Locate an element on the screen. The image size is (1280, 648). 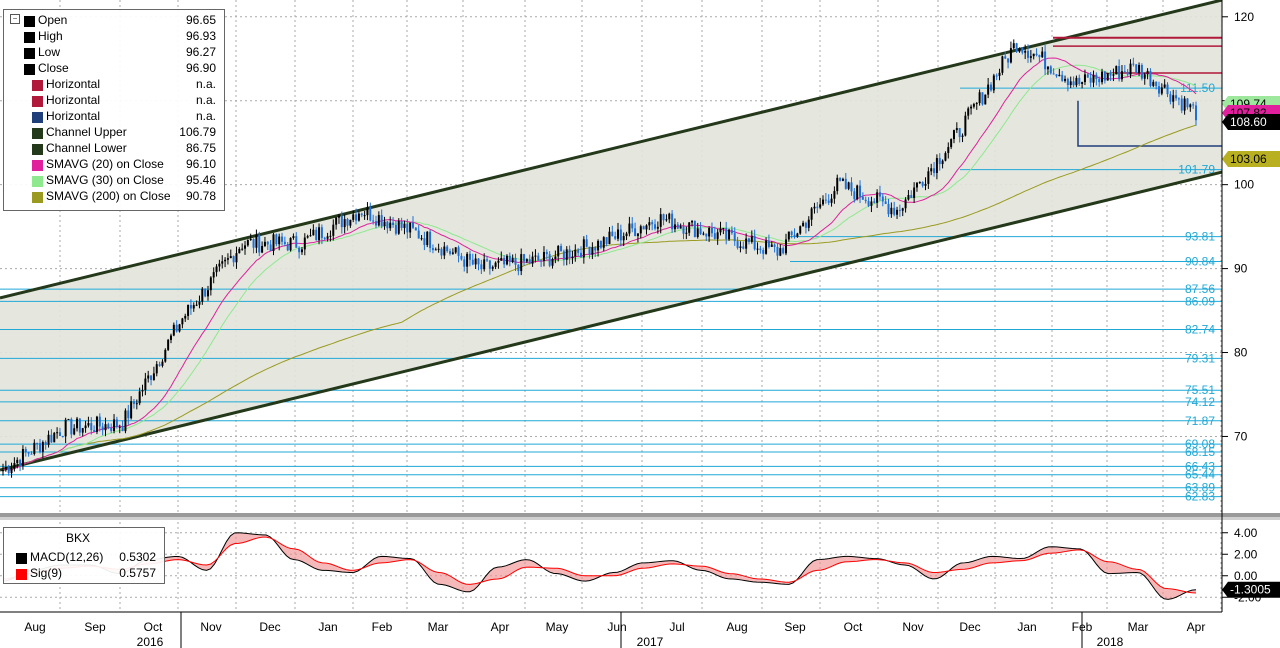
legend-label: High is located at coordinates (50, 36).